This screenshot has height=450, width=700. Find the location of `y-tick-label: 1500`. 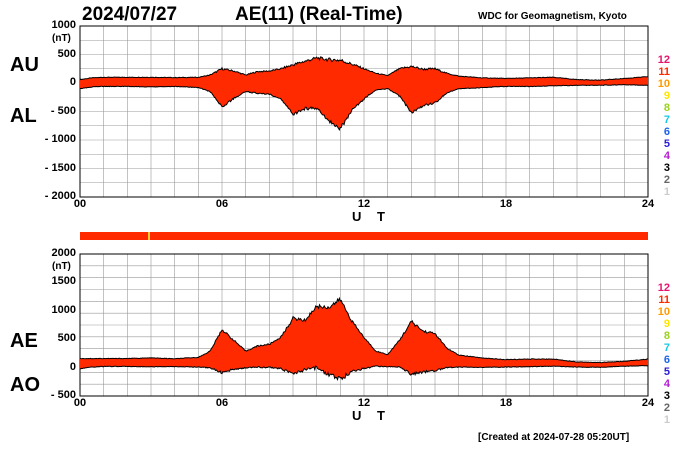

y-tick-label: 1500 is located at coordinates (63, 281).